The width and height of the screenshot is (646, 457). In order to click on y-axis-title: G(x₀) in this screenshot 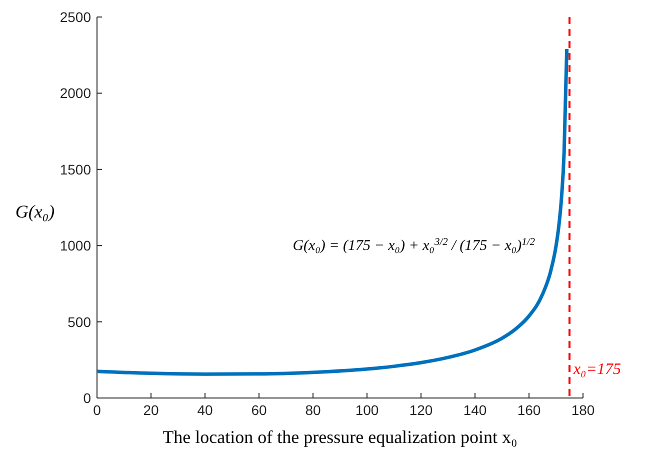, I will do `click(35, 212)`.